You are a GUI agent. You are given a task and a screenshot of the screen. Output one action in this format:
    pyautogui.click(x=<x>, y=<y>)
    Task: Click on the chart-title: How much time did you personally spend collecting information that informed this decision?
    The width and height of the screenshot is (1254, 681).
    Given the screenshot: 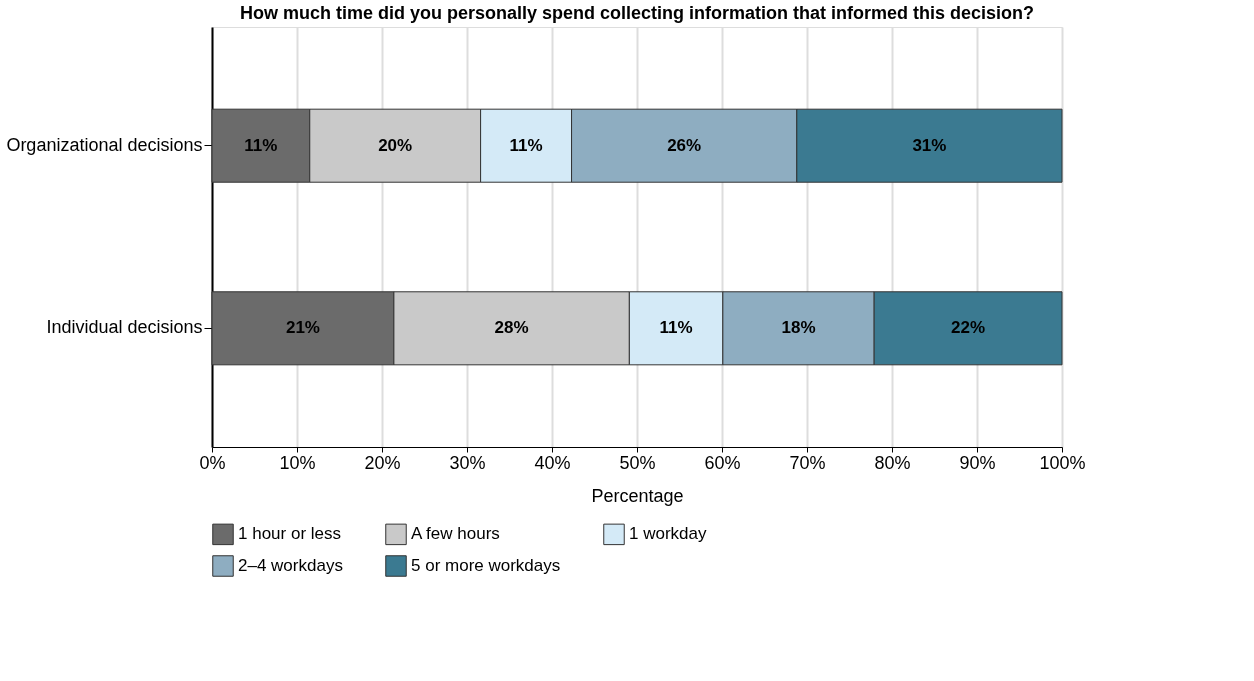 What is the action you would take?
    pyautogui.click(x=637, y=13)
    